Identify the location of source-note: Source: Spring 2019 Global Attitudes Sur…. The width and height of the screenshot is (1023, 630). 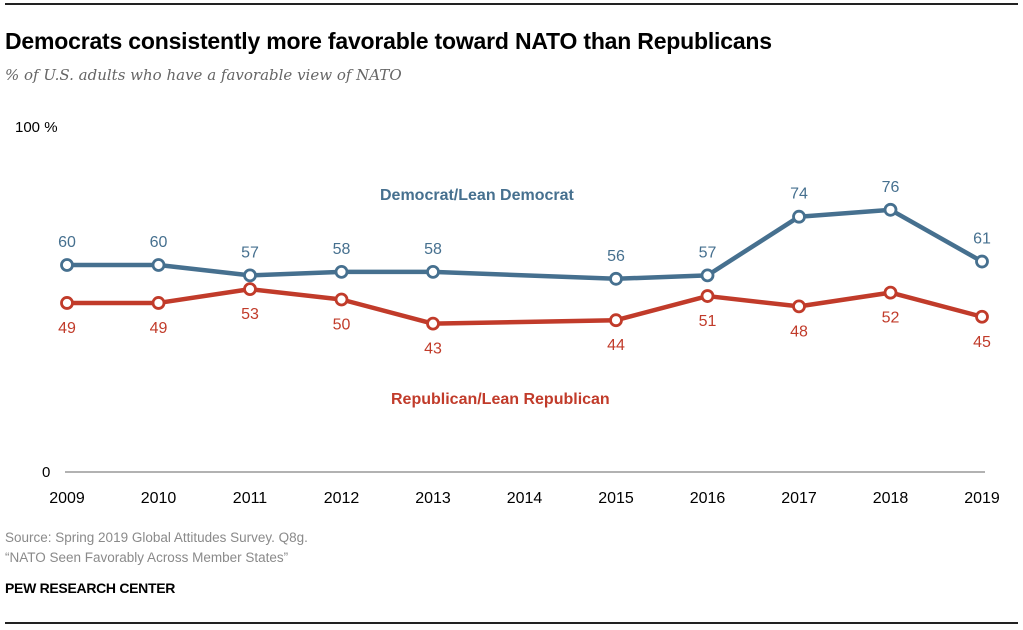
(156, 548).